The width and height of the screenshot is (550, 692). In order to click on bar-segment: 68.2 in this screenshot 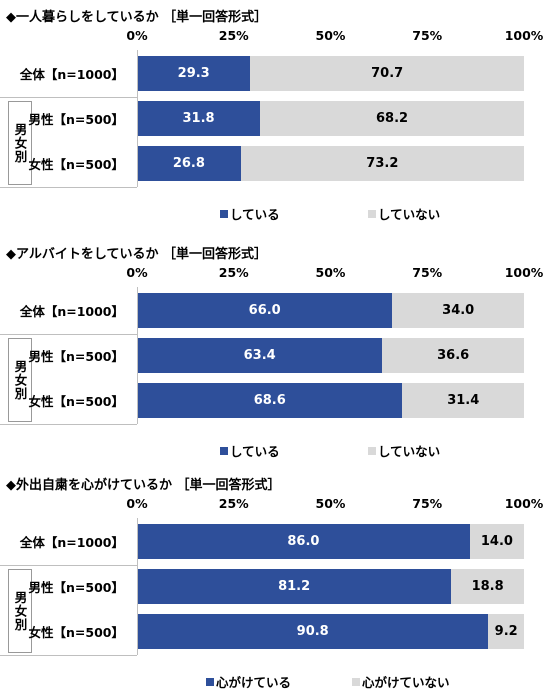, I will do `click(392, 118)`.